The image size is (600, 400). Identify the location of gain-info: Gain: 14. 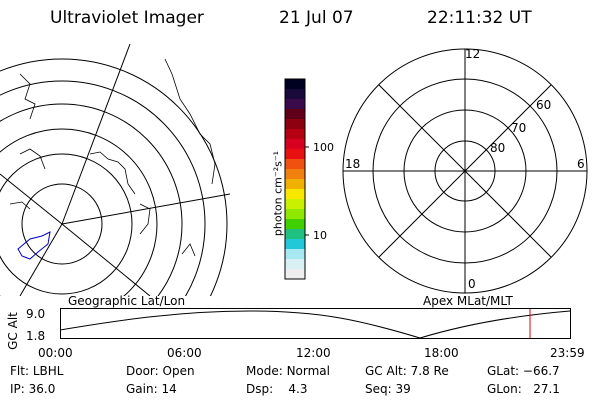
(151, 389).